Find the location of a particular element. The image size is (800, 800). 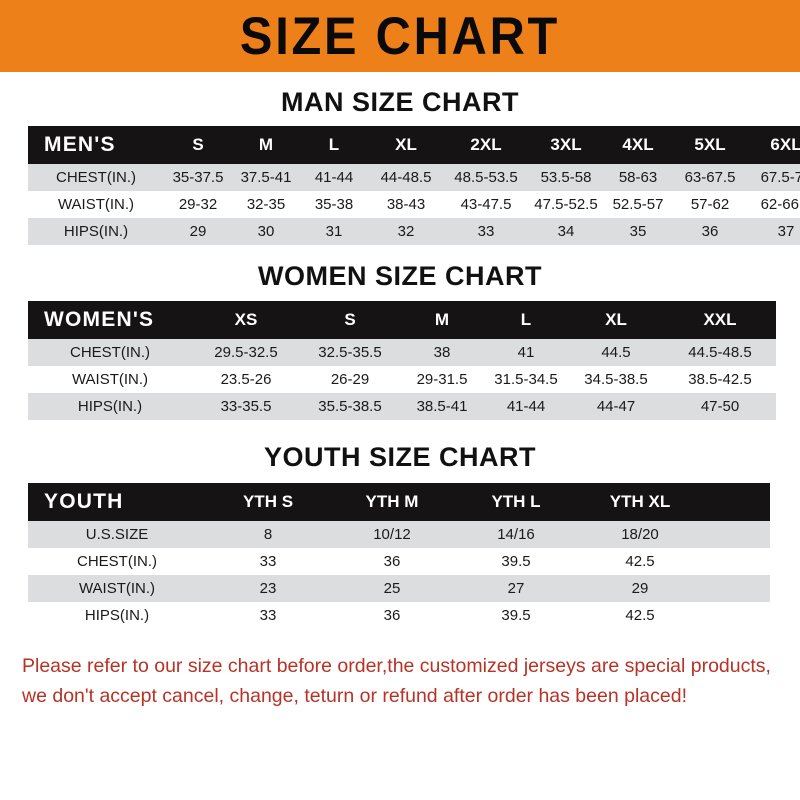

cell: 38 is located at coordinates (442, 352).